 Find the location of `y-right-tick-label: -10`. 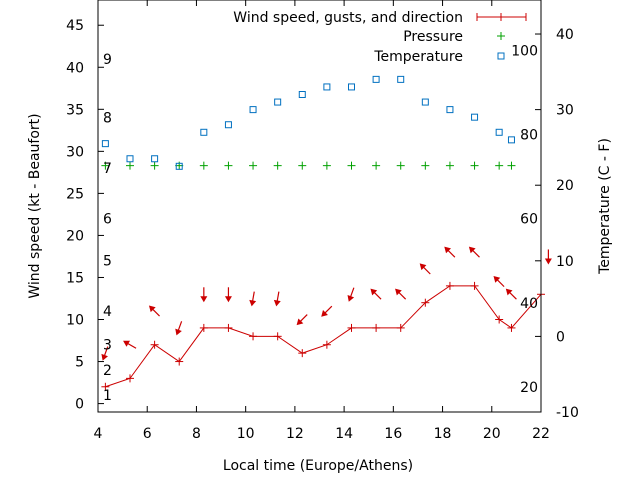

y-right-tick-label: -10 is located at coordinates (567, 413).